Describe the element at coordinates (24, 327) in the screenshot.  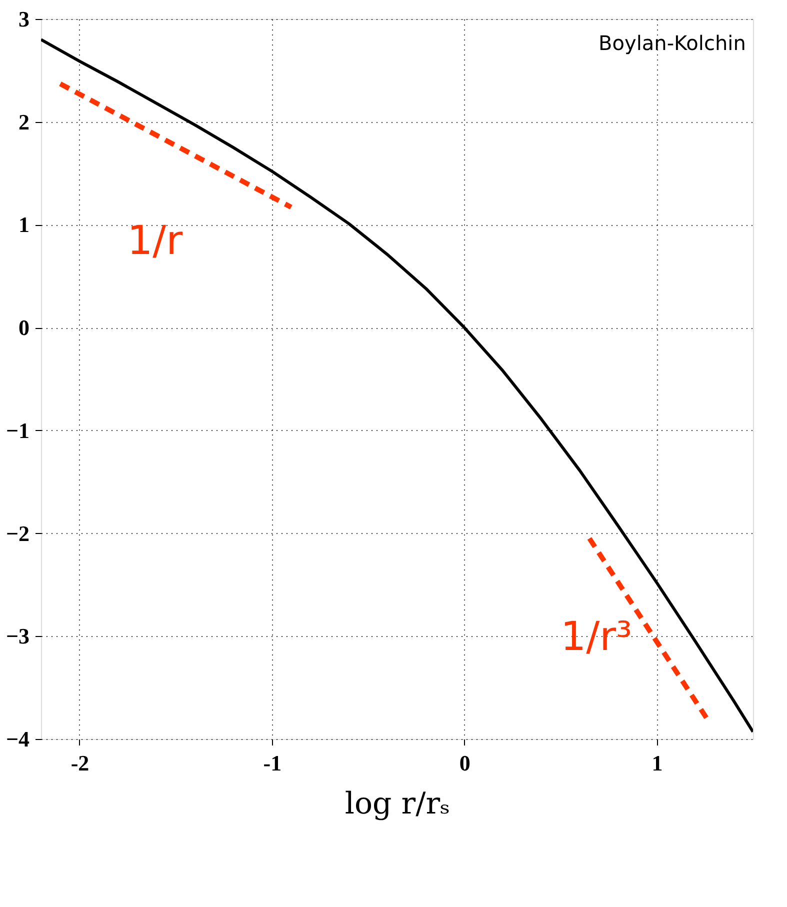
I see `y-tick-label: 0` at that location.